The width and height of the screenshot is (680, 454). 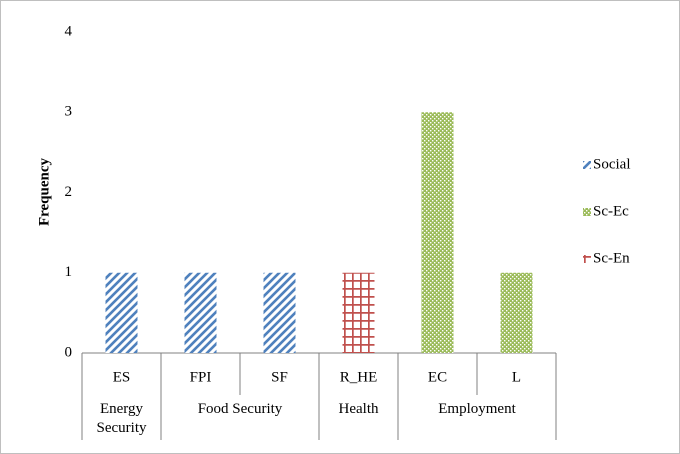 What do you see at coordinates (69, 112) in the screenshot?
I see `y-tick-label: 3` at bounding box center [69, 112].